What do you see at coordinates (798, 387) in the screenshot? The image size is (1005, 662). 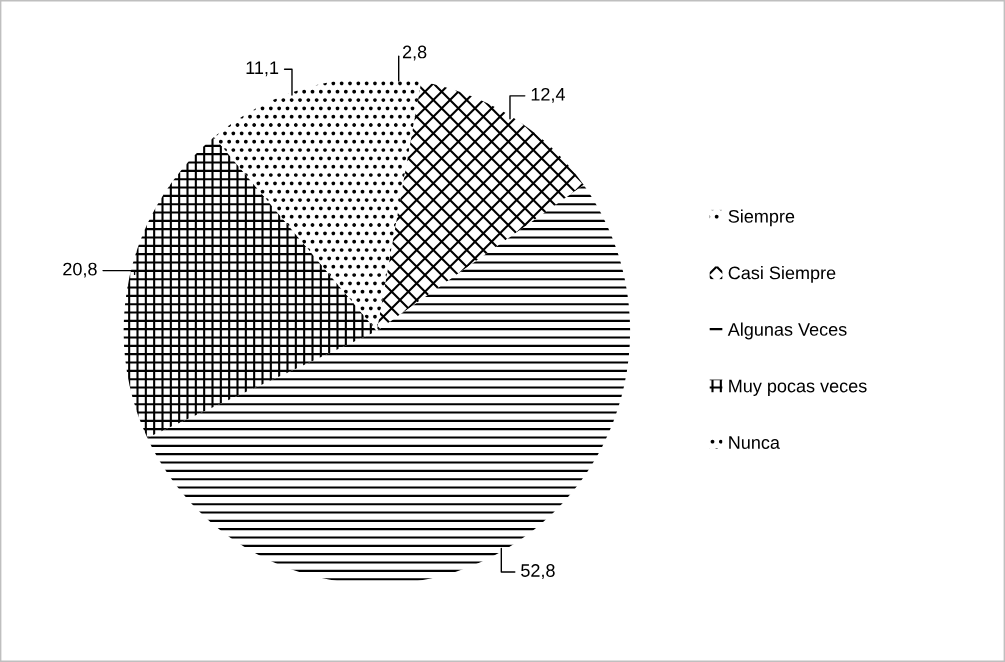 I see `legend-label: Muy pocas veces` at bounding box center [798, 387].